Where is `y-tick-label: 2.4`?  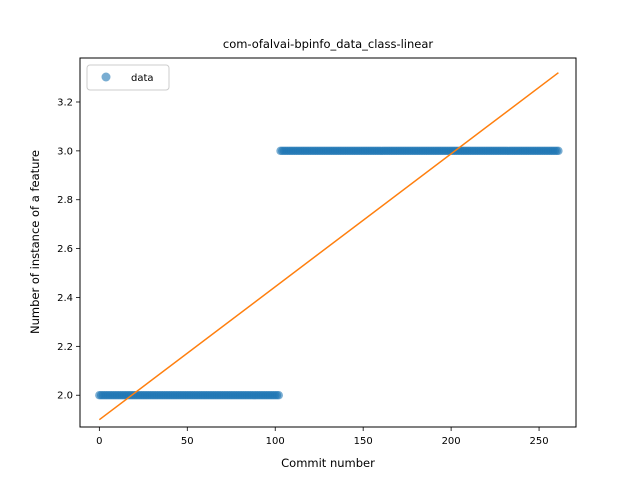 y-tick-label: 2.4 is located at coordinates (65, 298).